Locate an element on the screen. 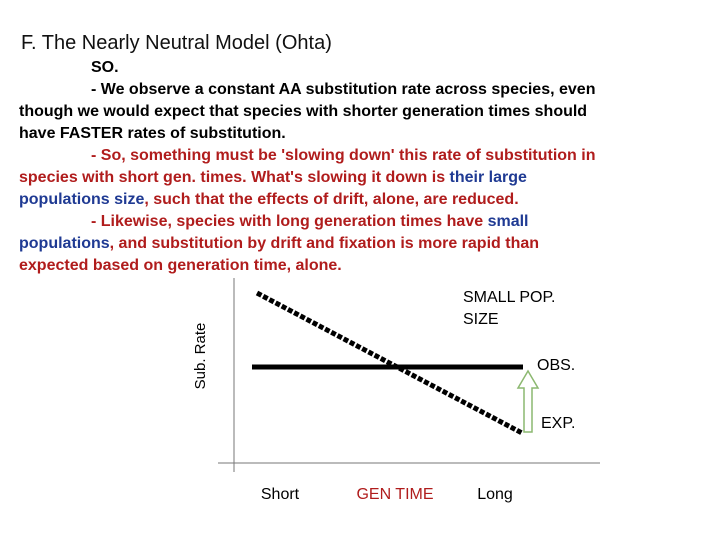 The image size is (720, 540). y-axis-label: Sub. Rate is located at coordinates (200, 356).